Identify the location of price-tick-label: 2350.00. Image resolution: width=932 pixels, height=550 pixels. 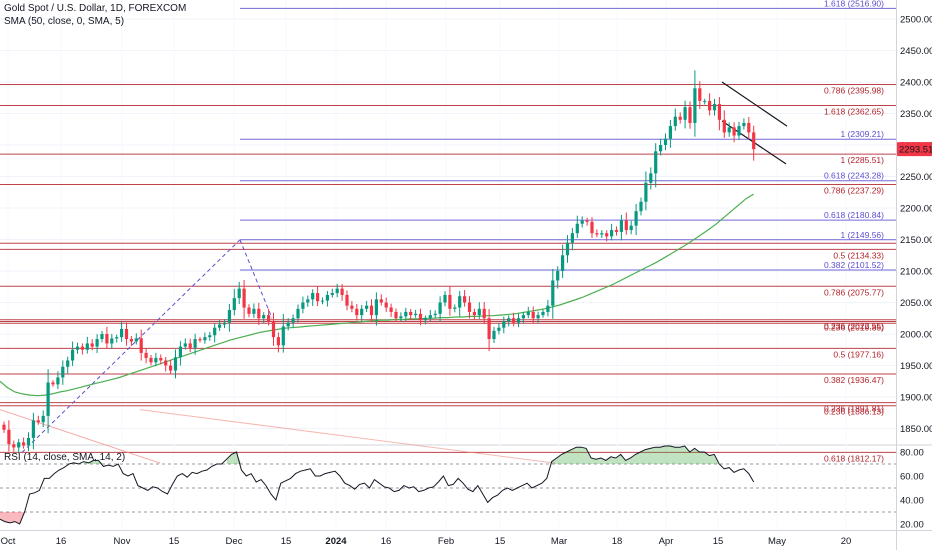
(916, 114).